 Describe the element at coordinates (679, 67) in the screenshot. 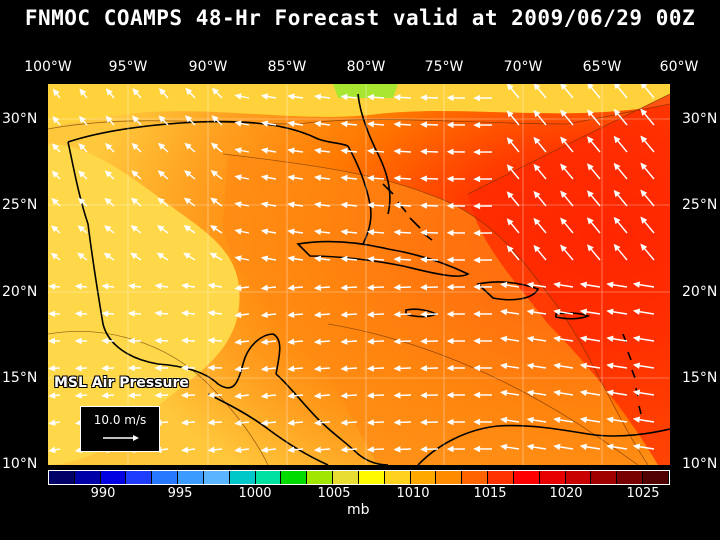

I see `lon-label: 60°W` at that location.